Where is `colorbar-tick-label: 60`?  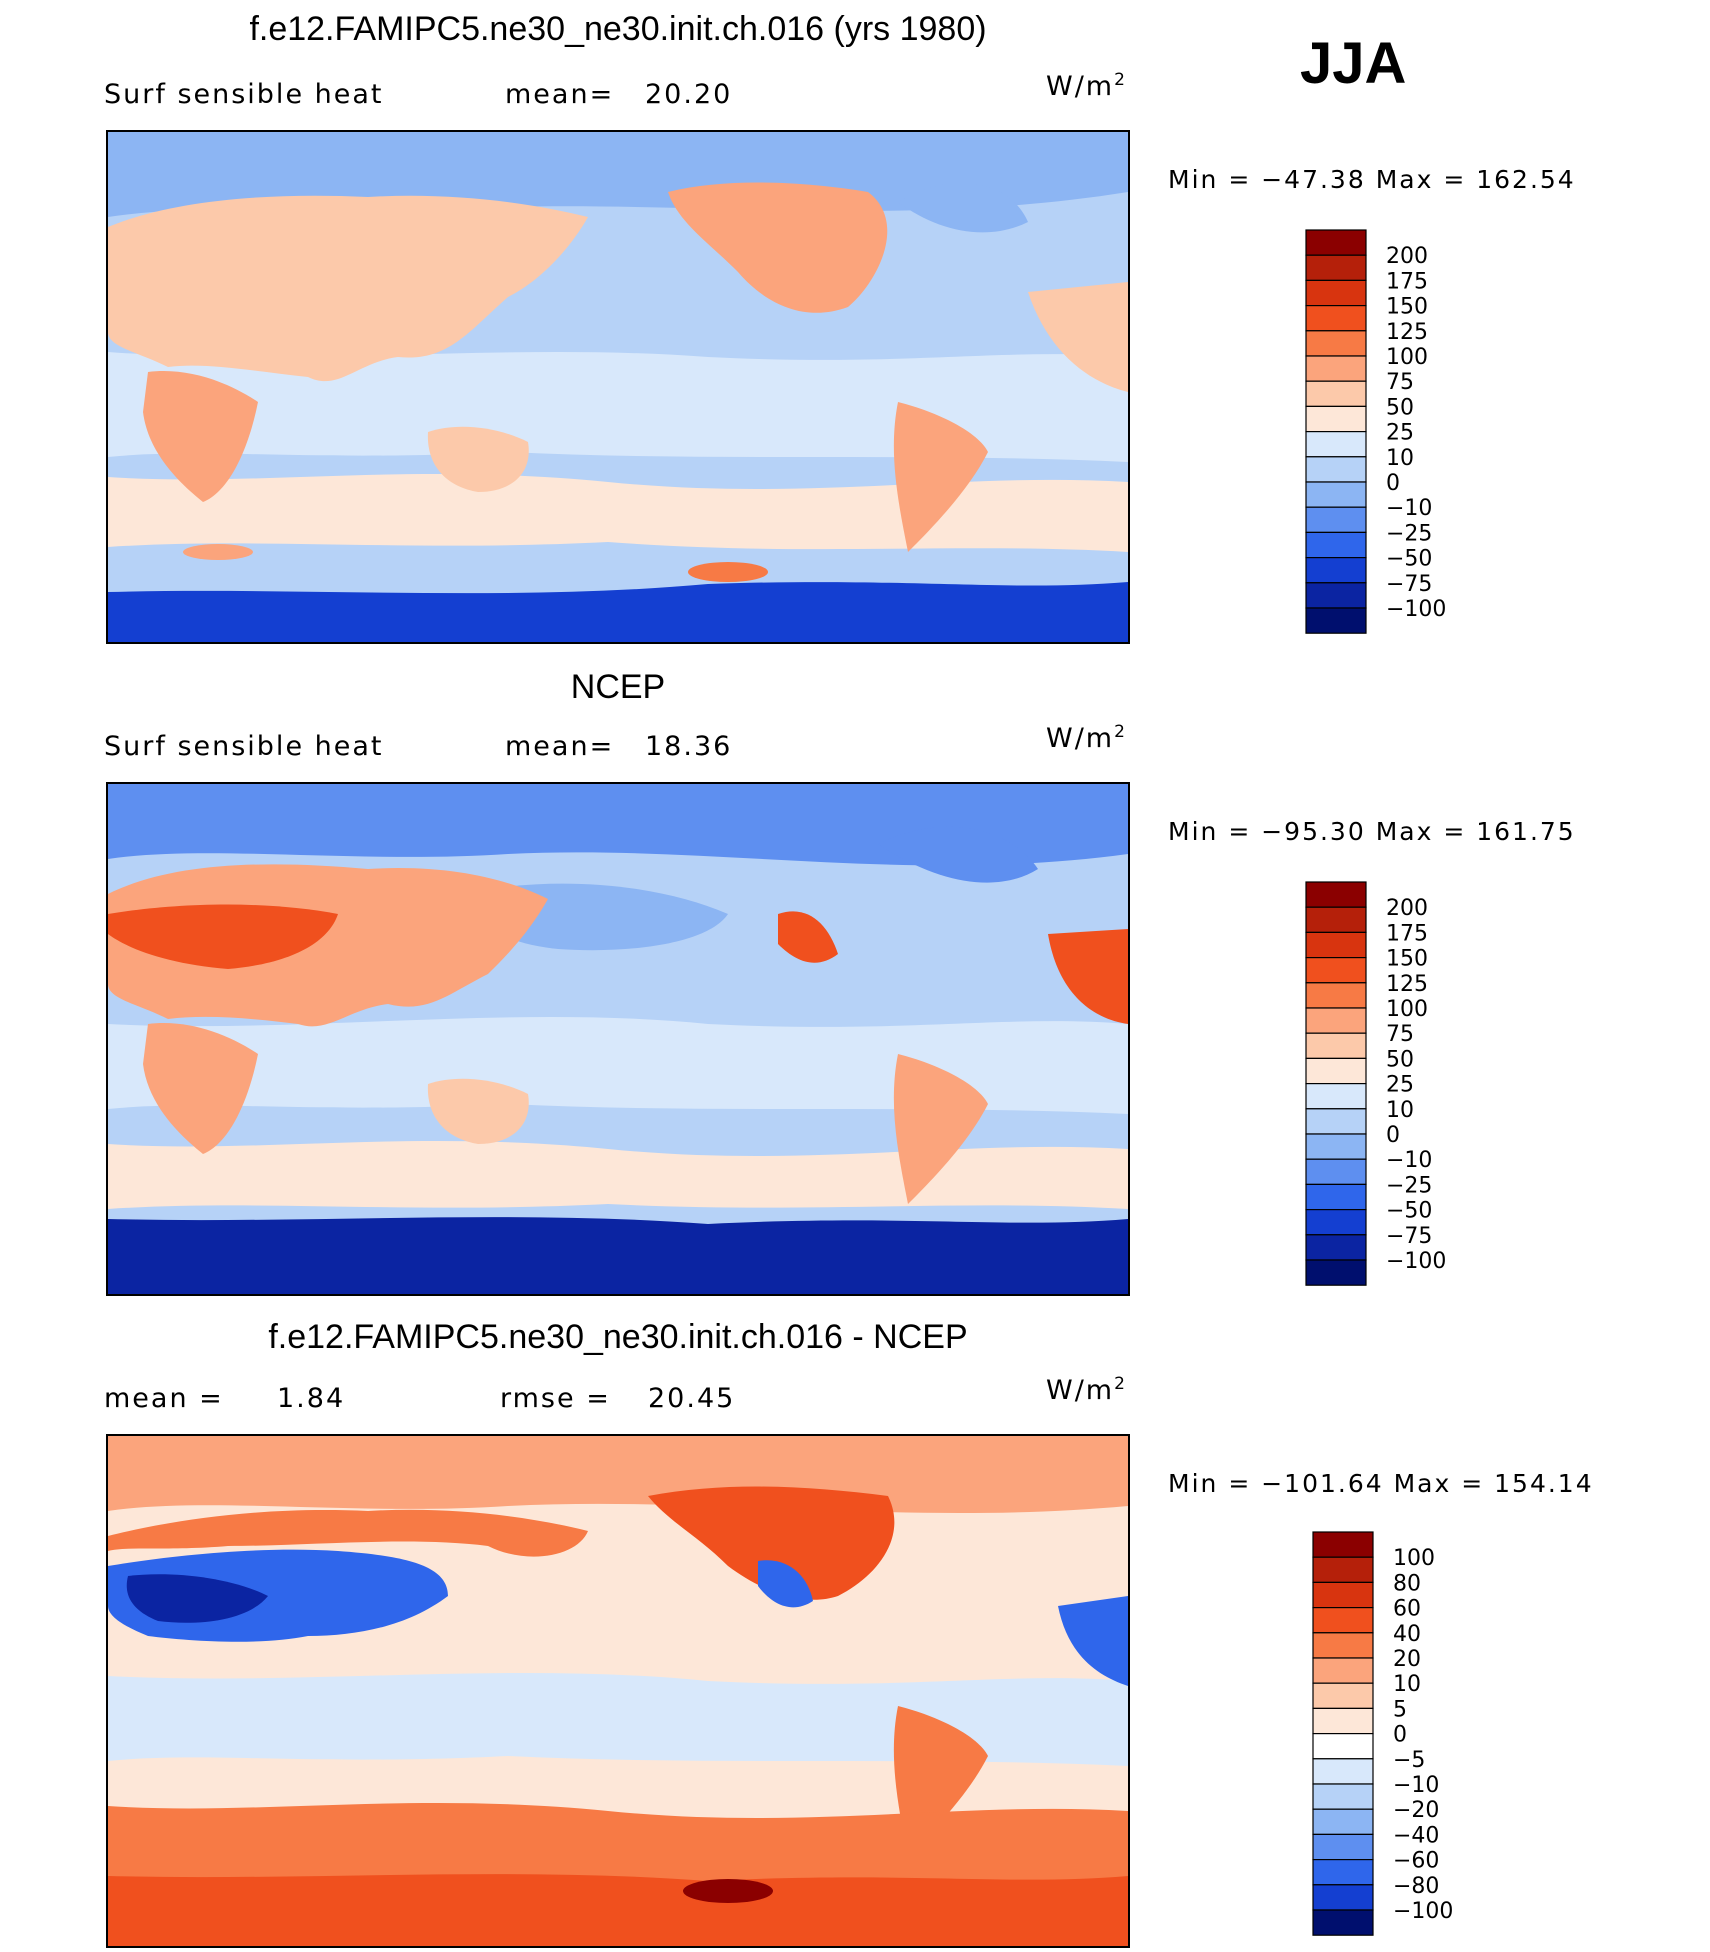
colorbar-tick-label: 60 is located at coordinates (1407, 1609).